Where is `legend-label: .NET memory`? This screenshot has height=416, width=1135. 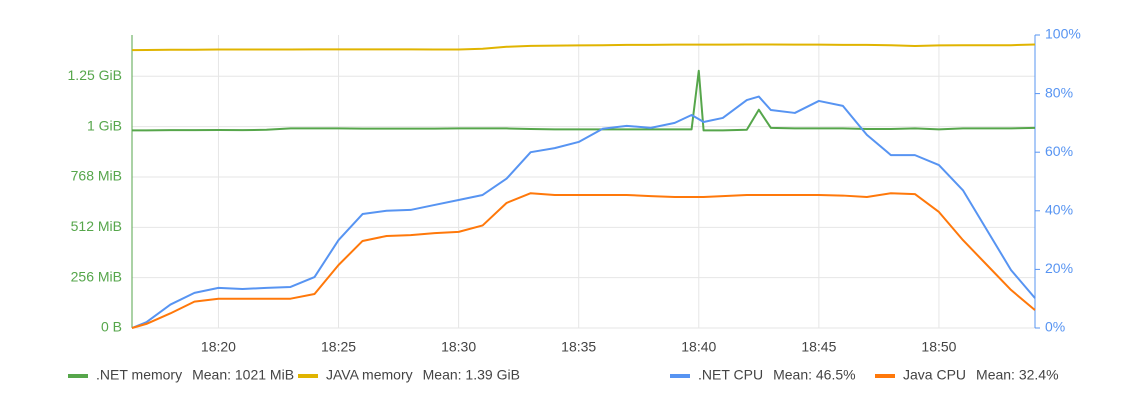
legend-label: .NET memory is located at coordinates (139, 375).